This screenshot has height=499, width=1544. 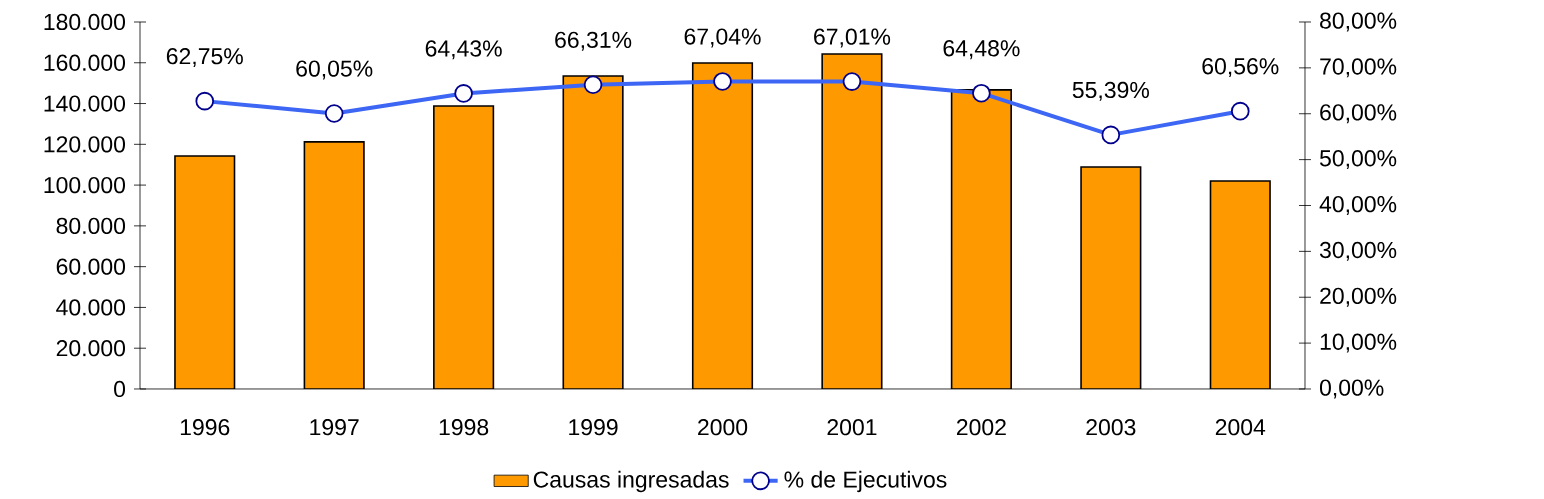 I want to click on y-tick-label: 160.000, so click(x=85, y=62).